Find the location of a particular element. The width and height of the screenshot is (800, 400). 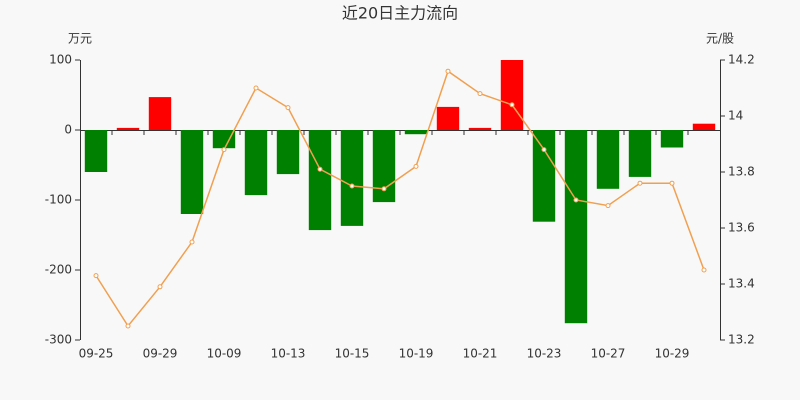

y-axis-label: 万元 is located at coordinates (80, 39).